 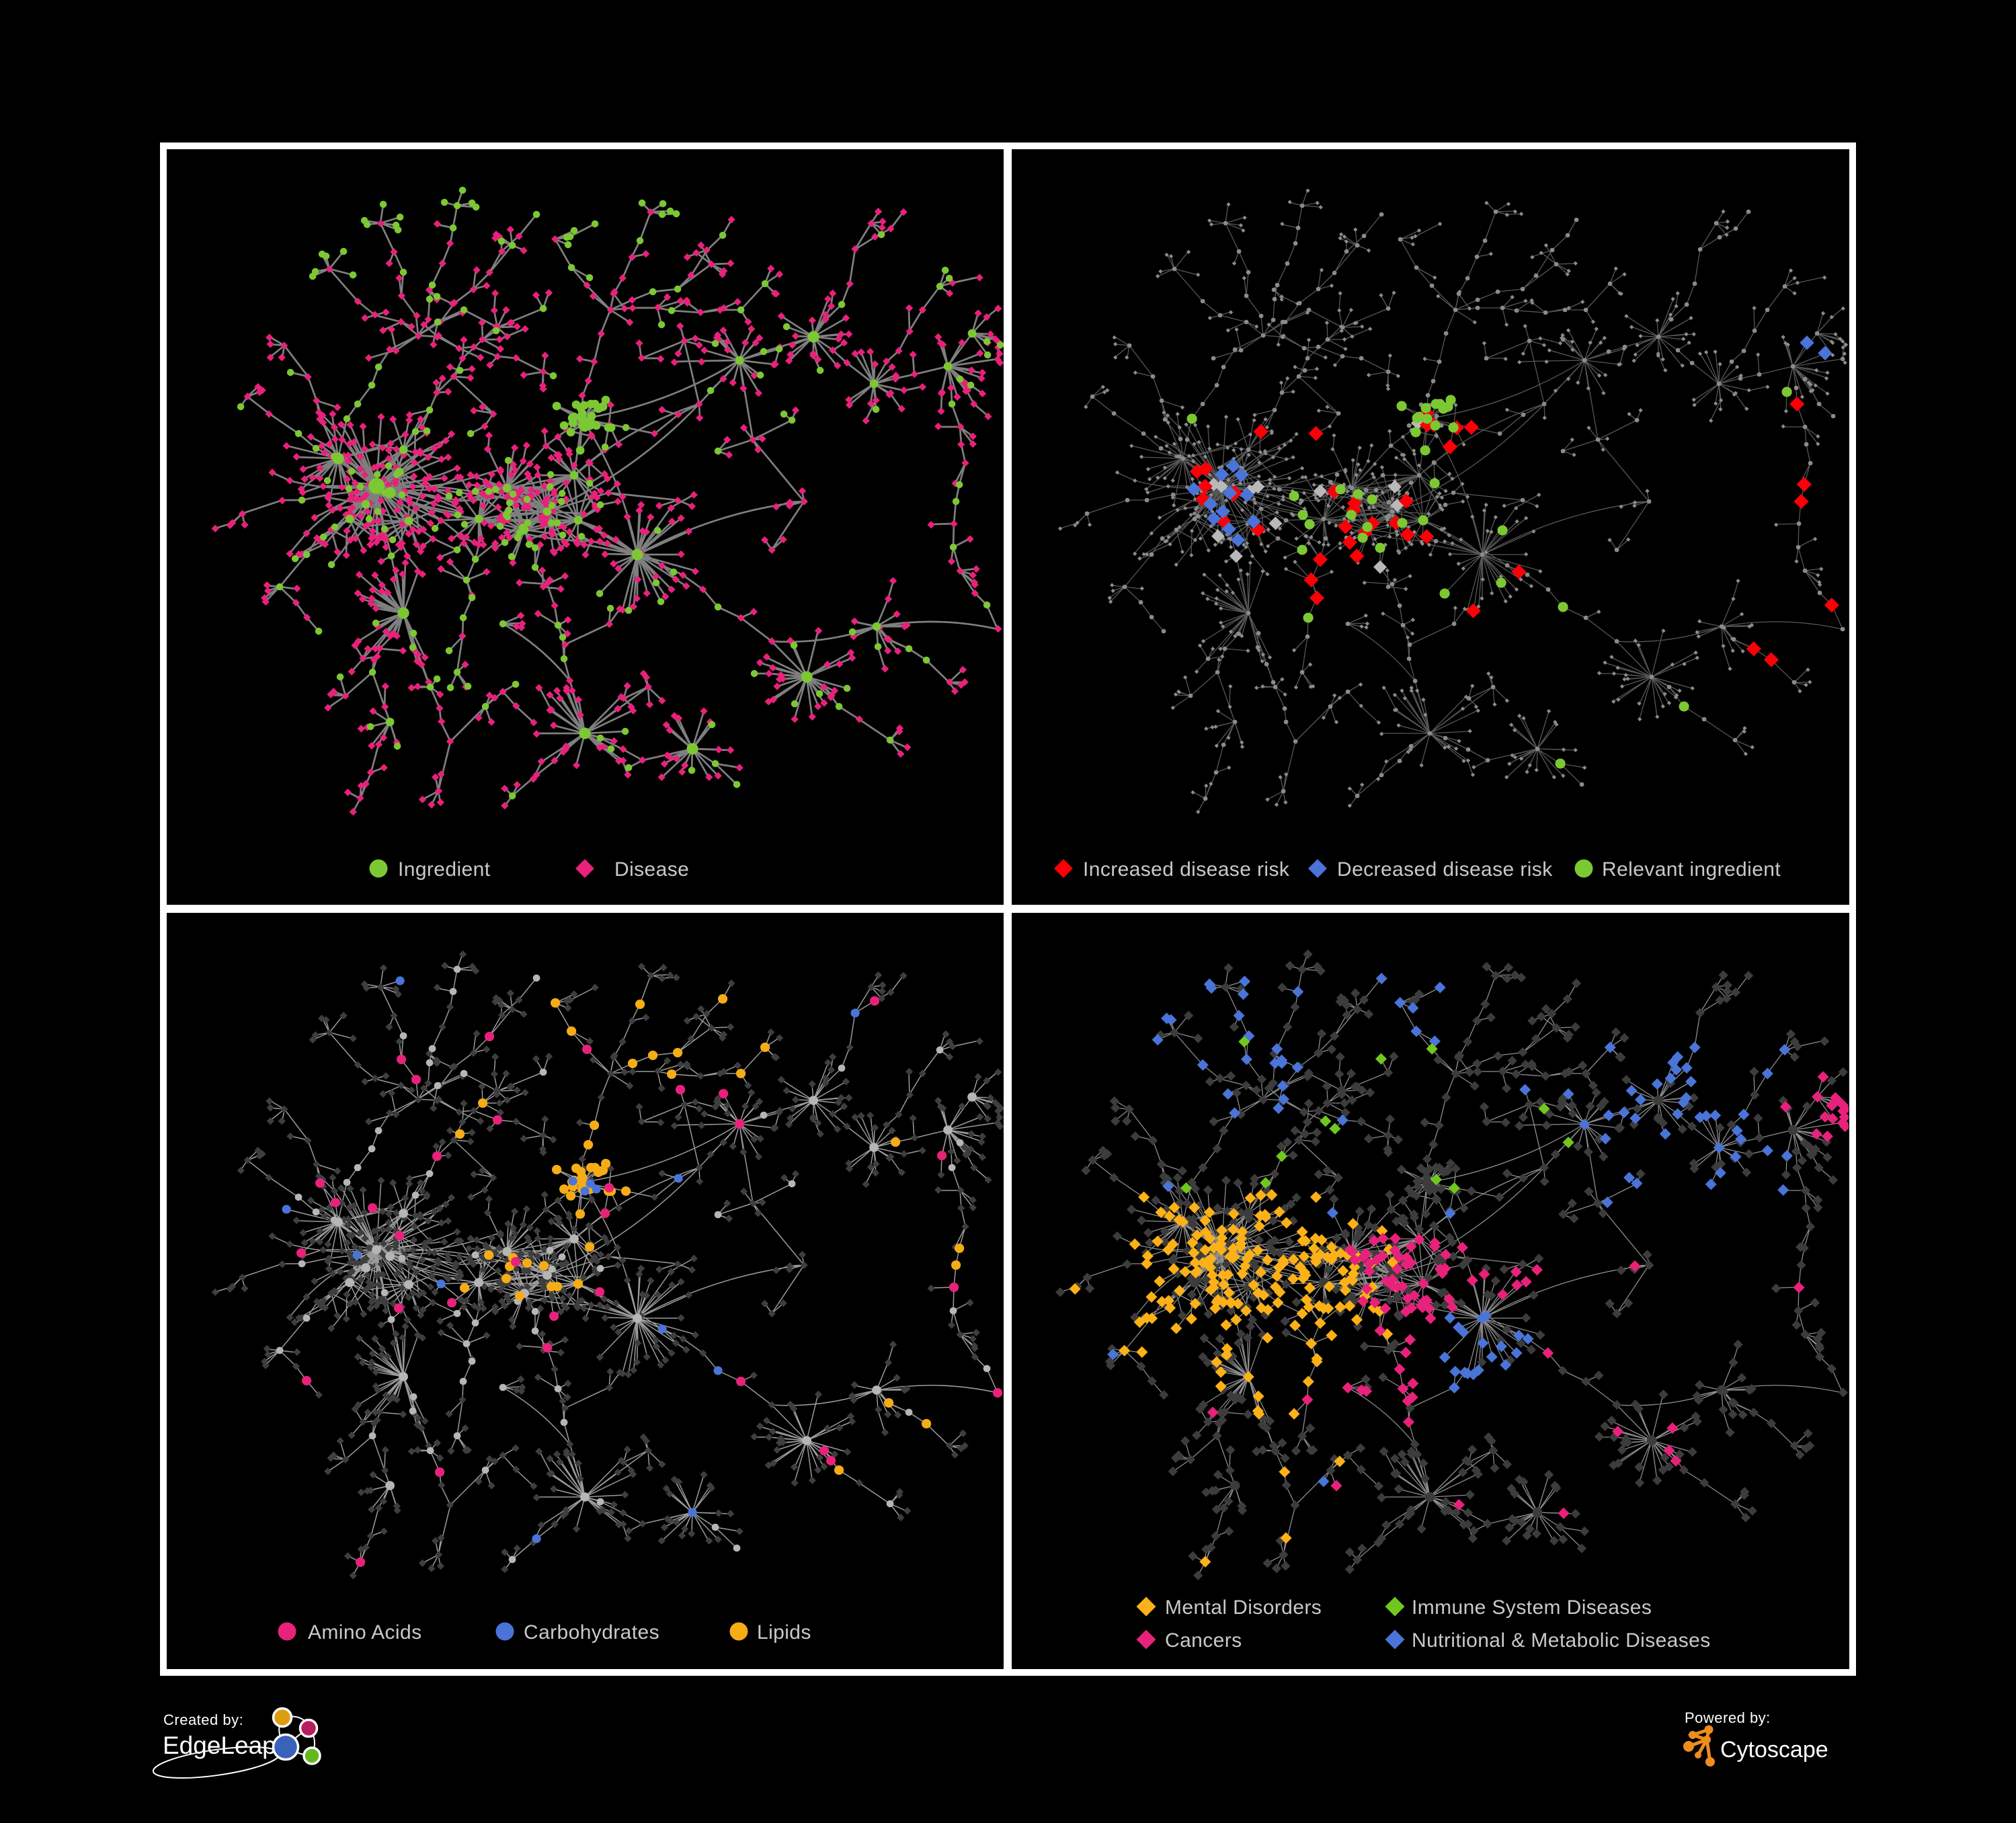 I want to click on svg-text: Increased disease risk, so click(x=1186, y=869).